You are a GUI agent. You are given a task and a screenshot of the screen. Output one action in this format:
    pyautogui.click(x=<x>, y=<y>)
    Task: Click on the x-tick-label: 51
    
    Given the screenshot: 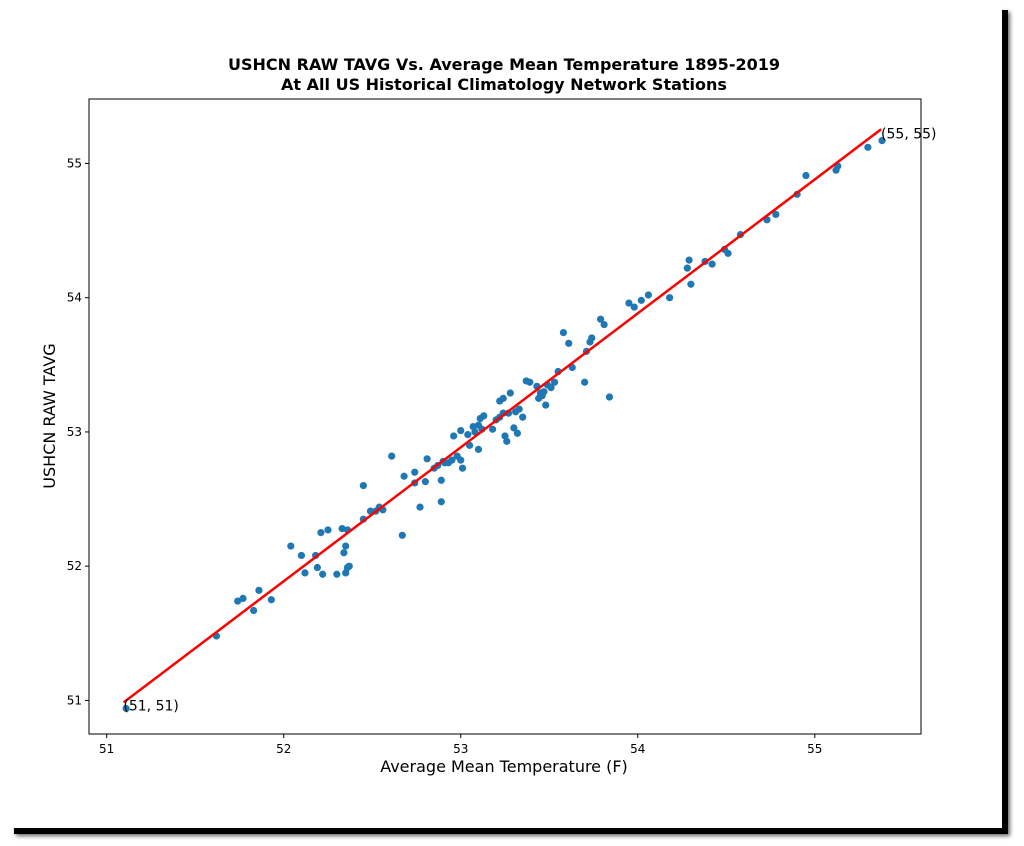 What is the action you would take?
    pyautogui.click(x=106, y=749)
    